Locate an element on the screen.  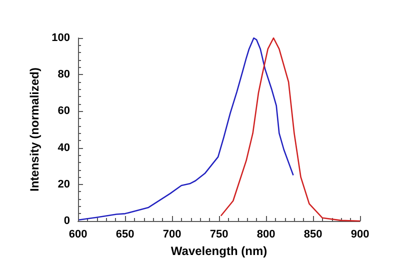
x-tick-label: 750 is located at coordinates (219, 234).